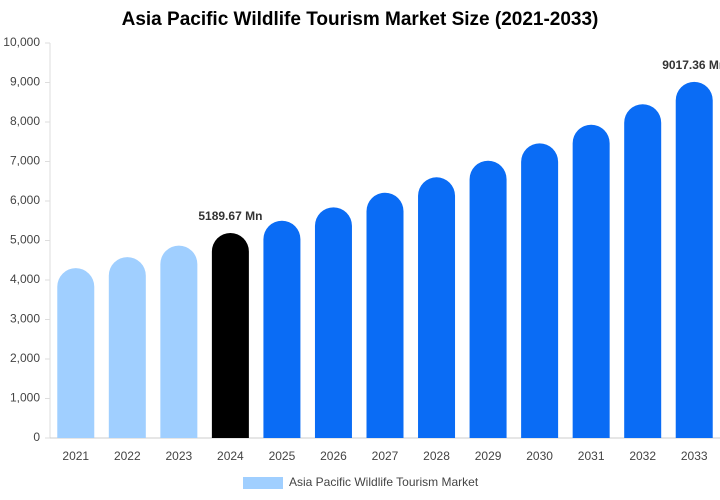  What do you see at coordinates (25, 398) in the screenshot?
I see `y-tick-label: 1,000` at bounding box center [25, 398].